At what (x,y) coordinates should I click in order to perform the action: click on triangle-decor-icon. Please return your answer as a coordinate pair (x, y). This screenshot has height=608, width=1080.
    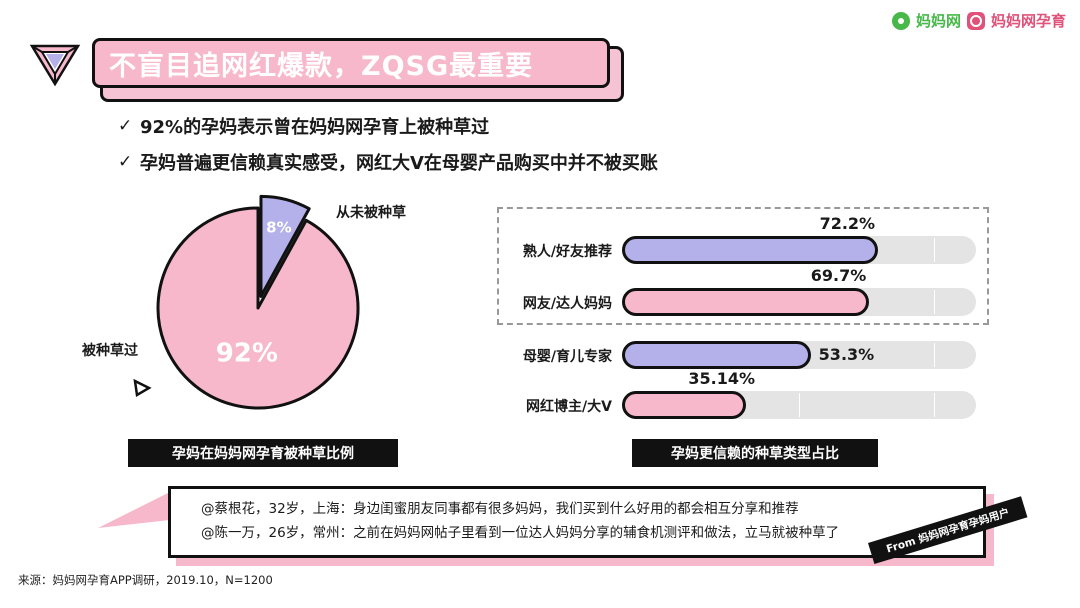
    Looking at the image, I should click on (55, 65).